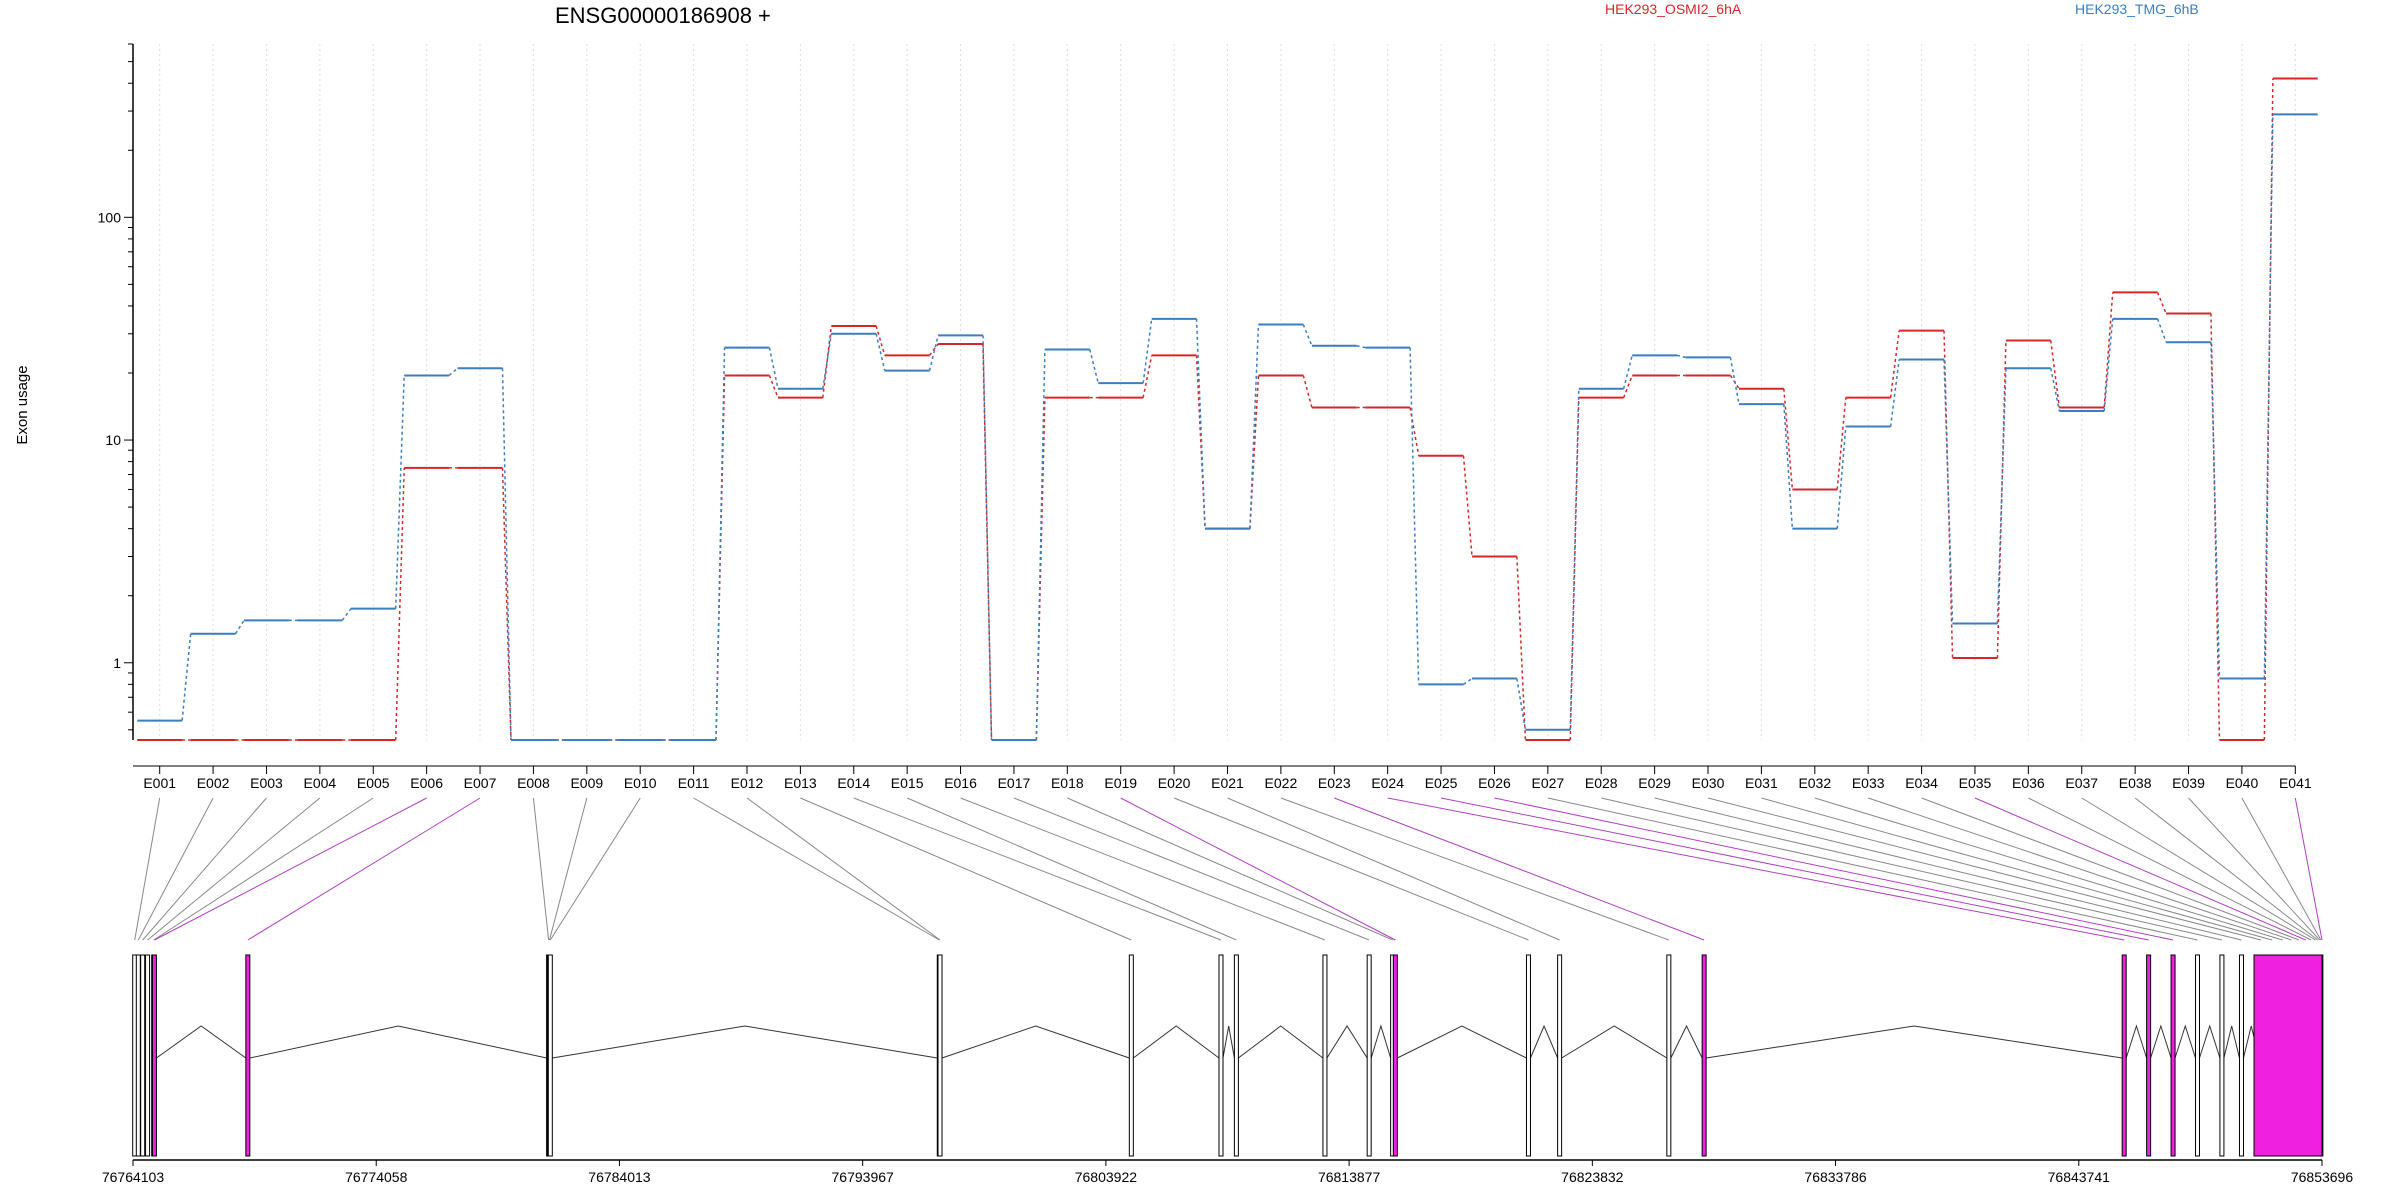  Describe the element at coordinates (1814, 783) in the screenshot. I see `exon-label: E032` at that location.